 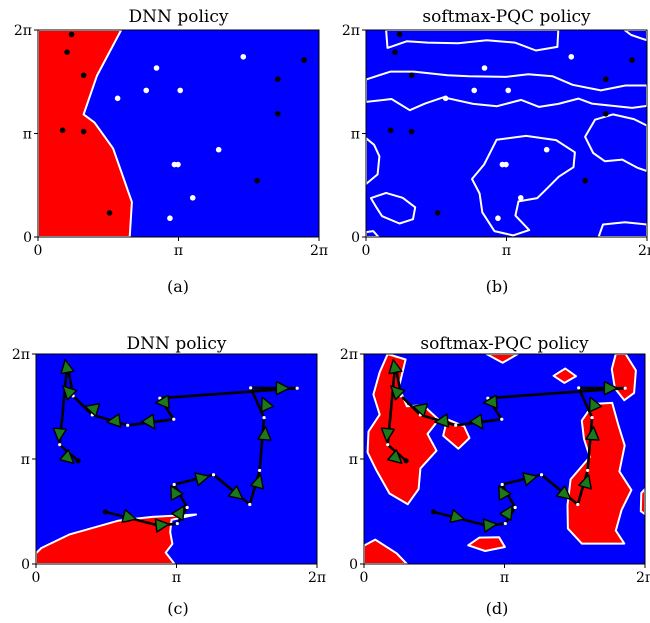 I want to click on panel-c-title: DNN policy, so click(x=177, y=344).